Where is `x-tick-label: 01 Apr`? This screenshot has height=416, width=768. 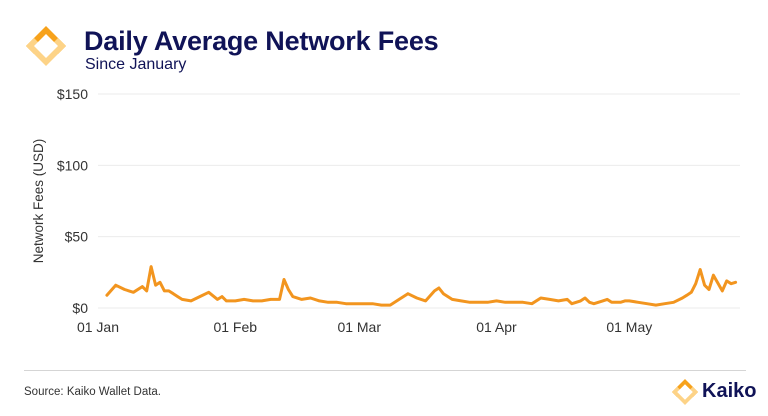 x-tick-label: 01 Apr is located at coordinates (496, 327).